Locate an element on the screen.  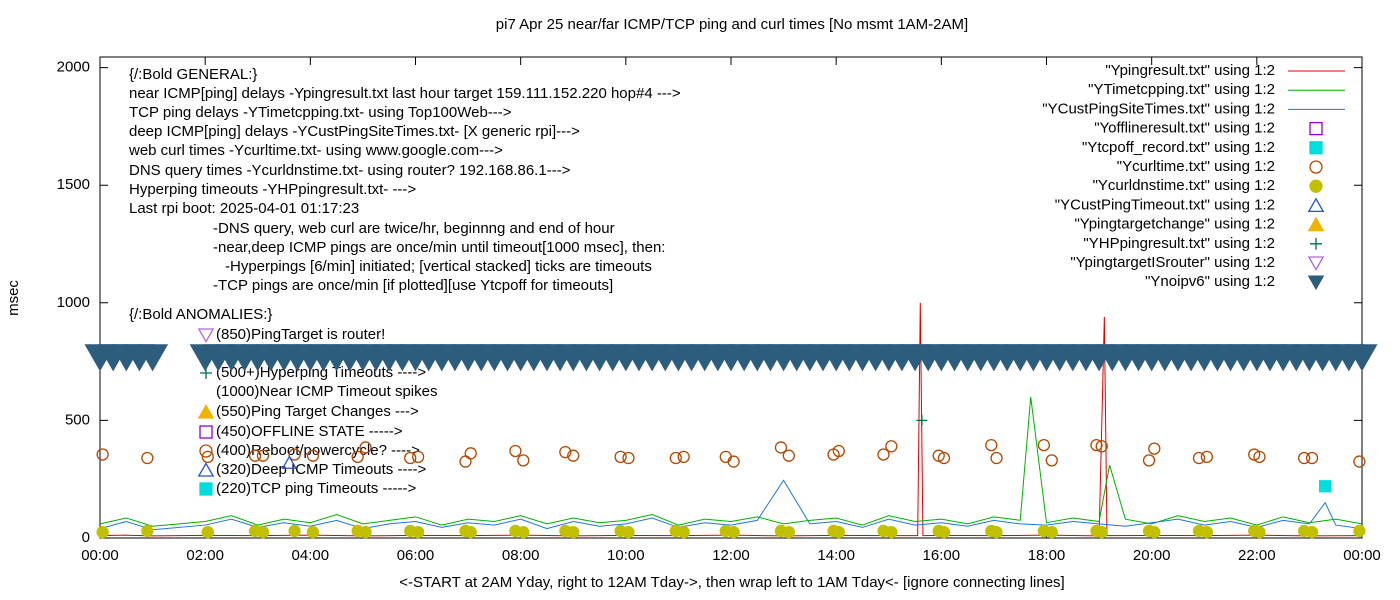
y-tick-label: 500 is located at coordinates (77, 419).